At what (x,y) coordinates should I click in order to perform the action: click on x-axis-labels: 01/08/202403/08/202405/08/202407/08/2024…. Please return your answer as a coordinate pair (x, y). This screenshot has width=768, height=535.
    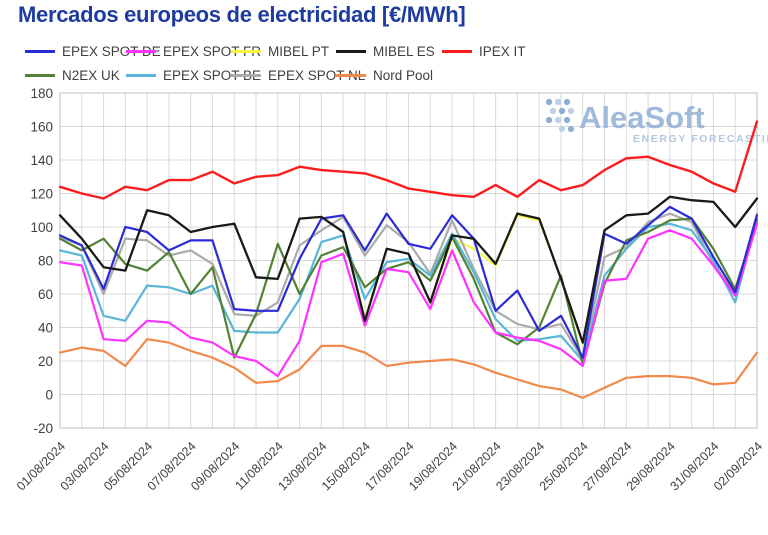
    Looking at the image, I should click on (389, 466).